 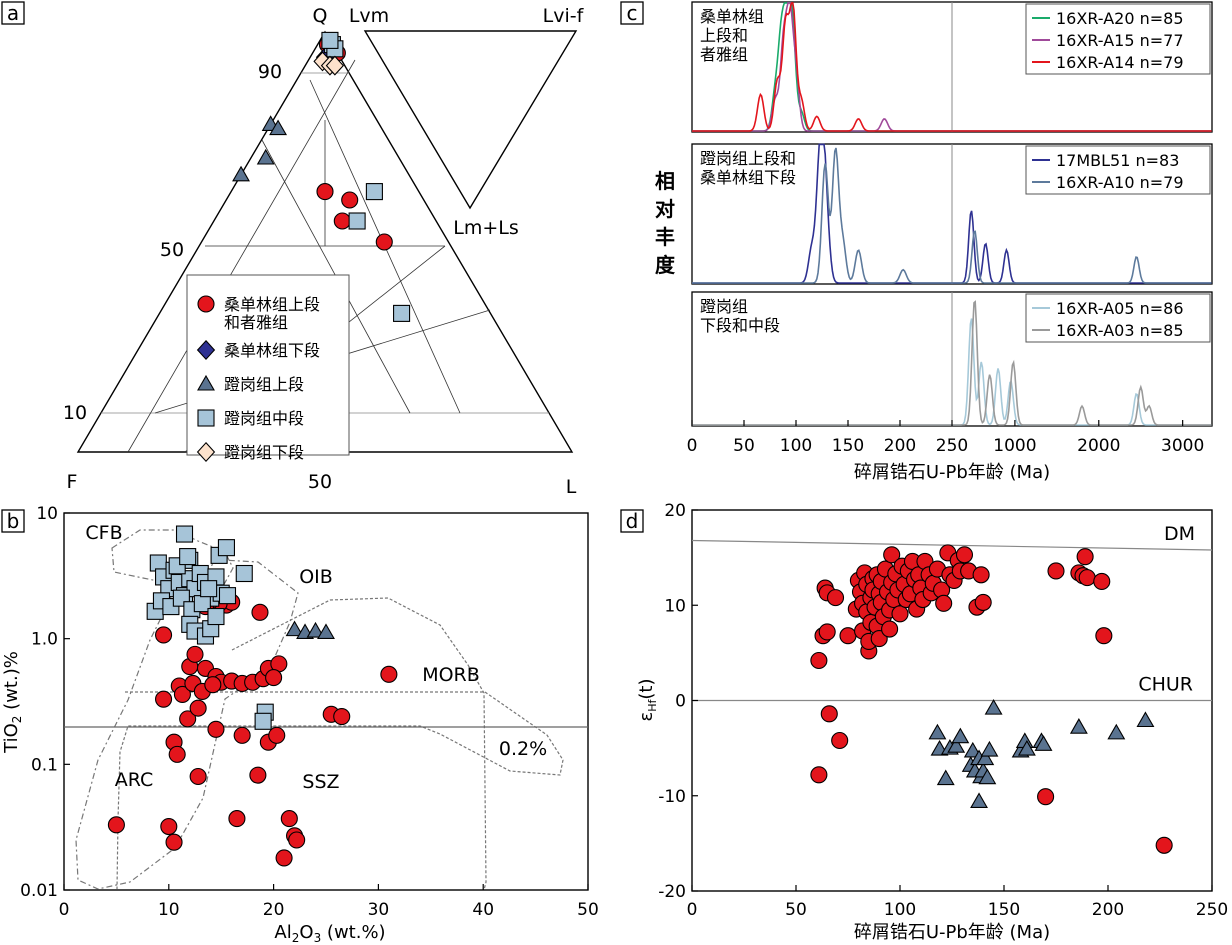 What do you see at coordinates (1014, 446) in the screenshot?
I see `c-x-tick-label: 1000` at bounding box center [1014, 446].